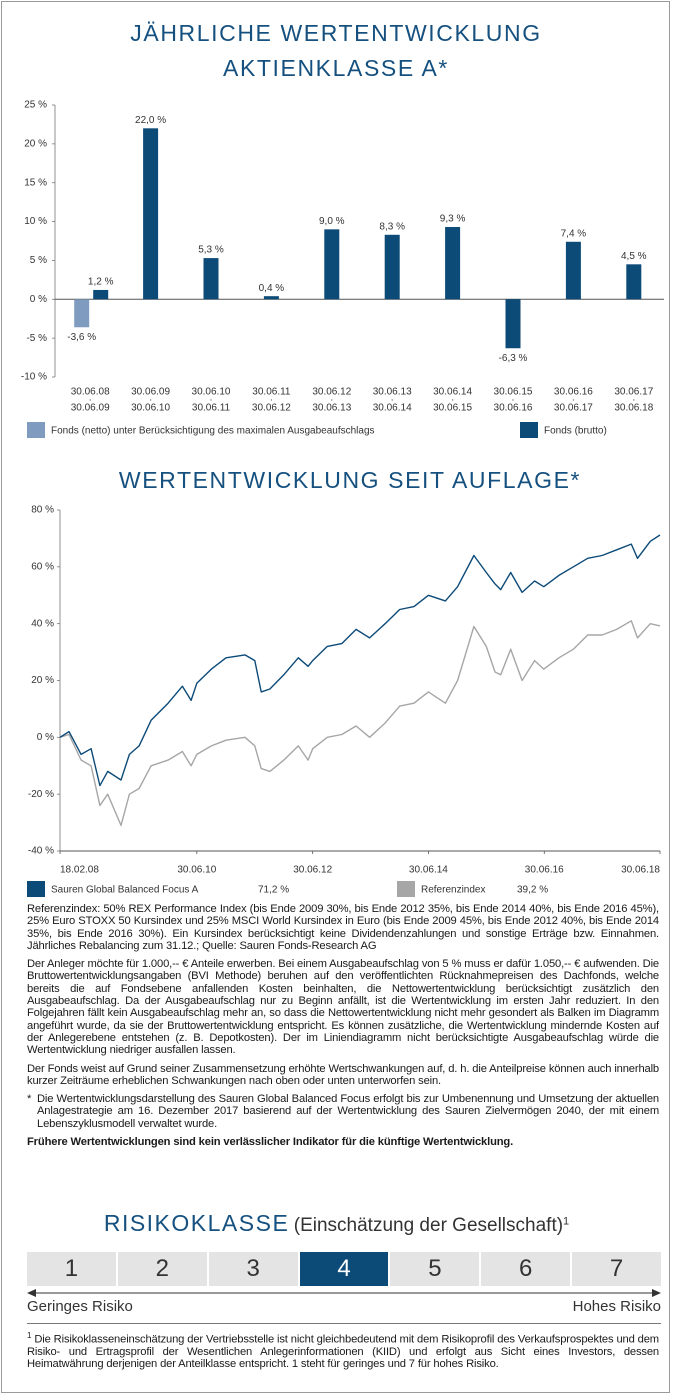  Describe the element at coordinates (526, 1269) in the screenshot. I see `risk-class: 6` at that location.